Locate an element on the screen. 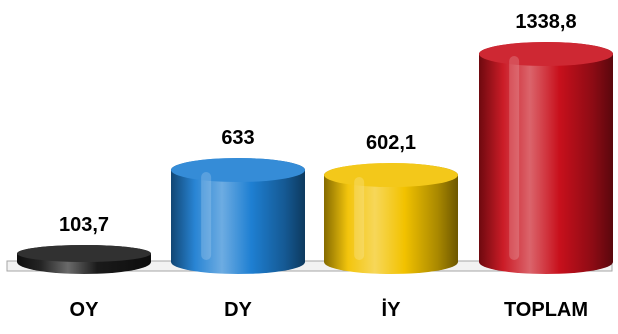 The height and width of the screenshot is (334, 618). category-label-2: İY is located at coordinates (392, 309).